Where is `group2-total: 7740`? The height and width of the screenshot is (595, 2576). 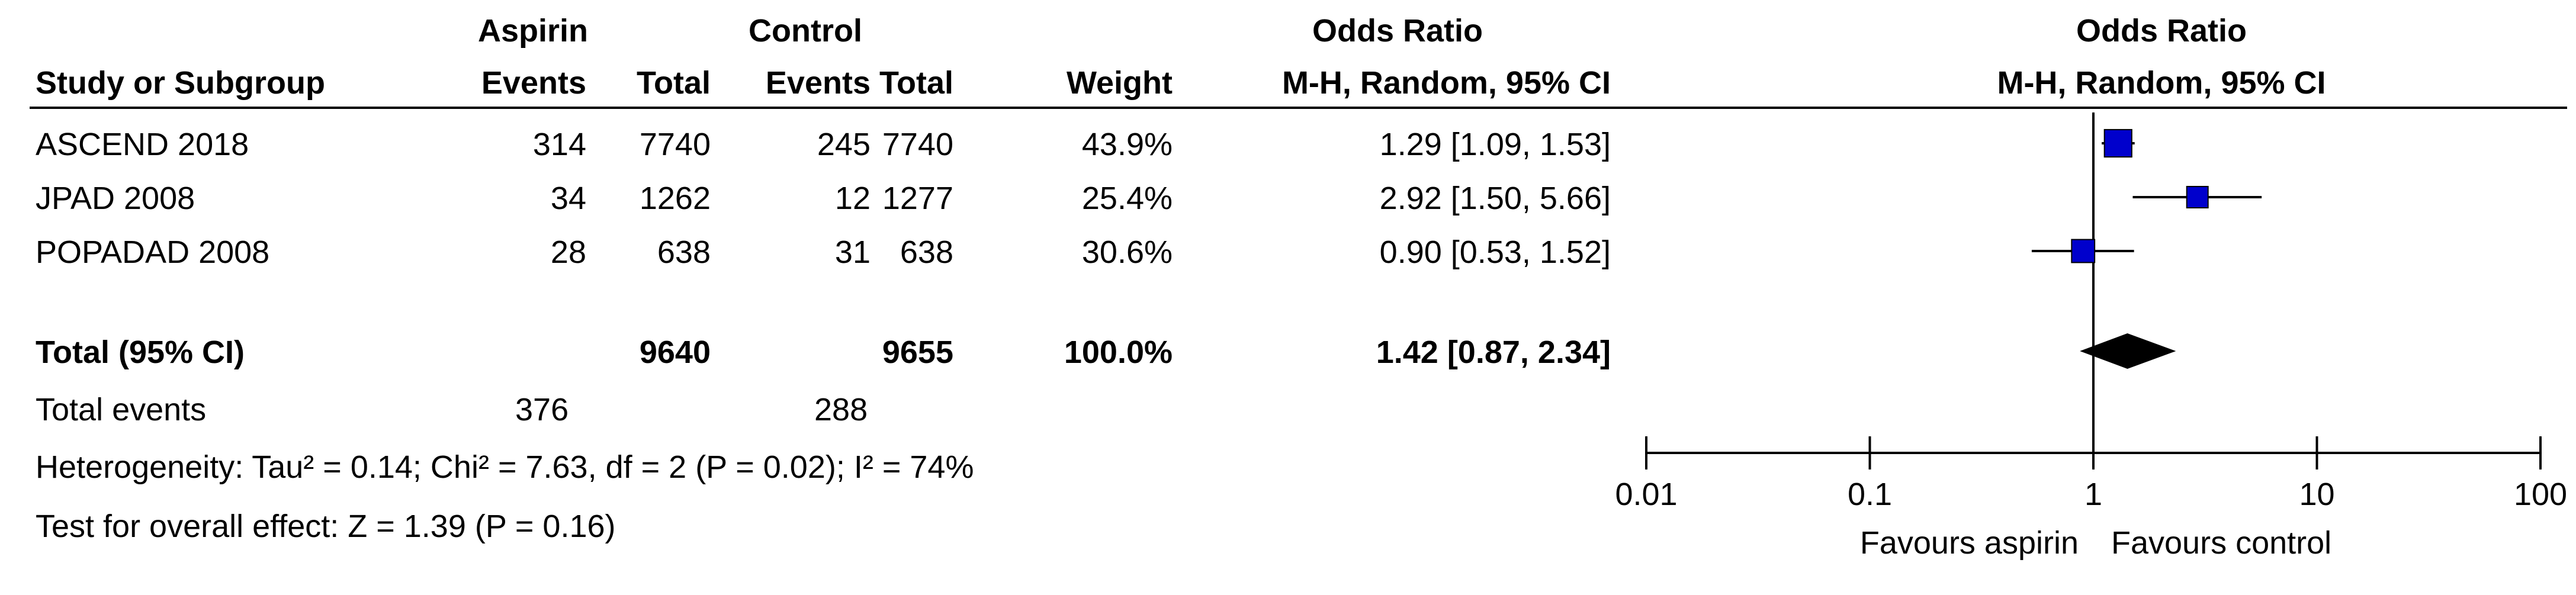
group2-total: 7740 is located at coordinates (917, 144).